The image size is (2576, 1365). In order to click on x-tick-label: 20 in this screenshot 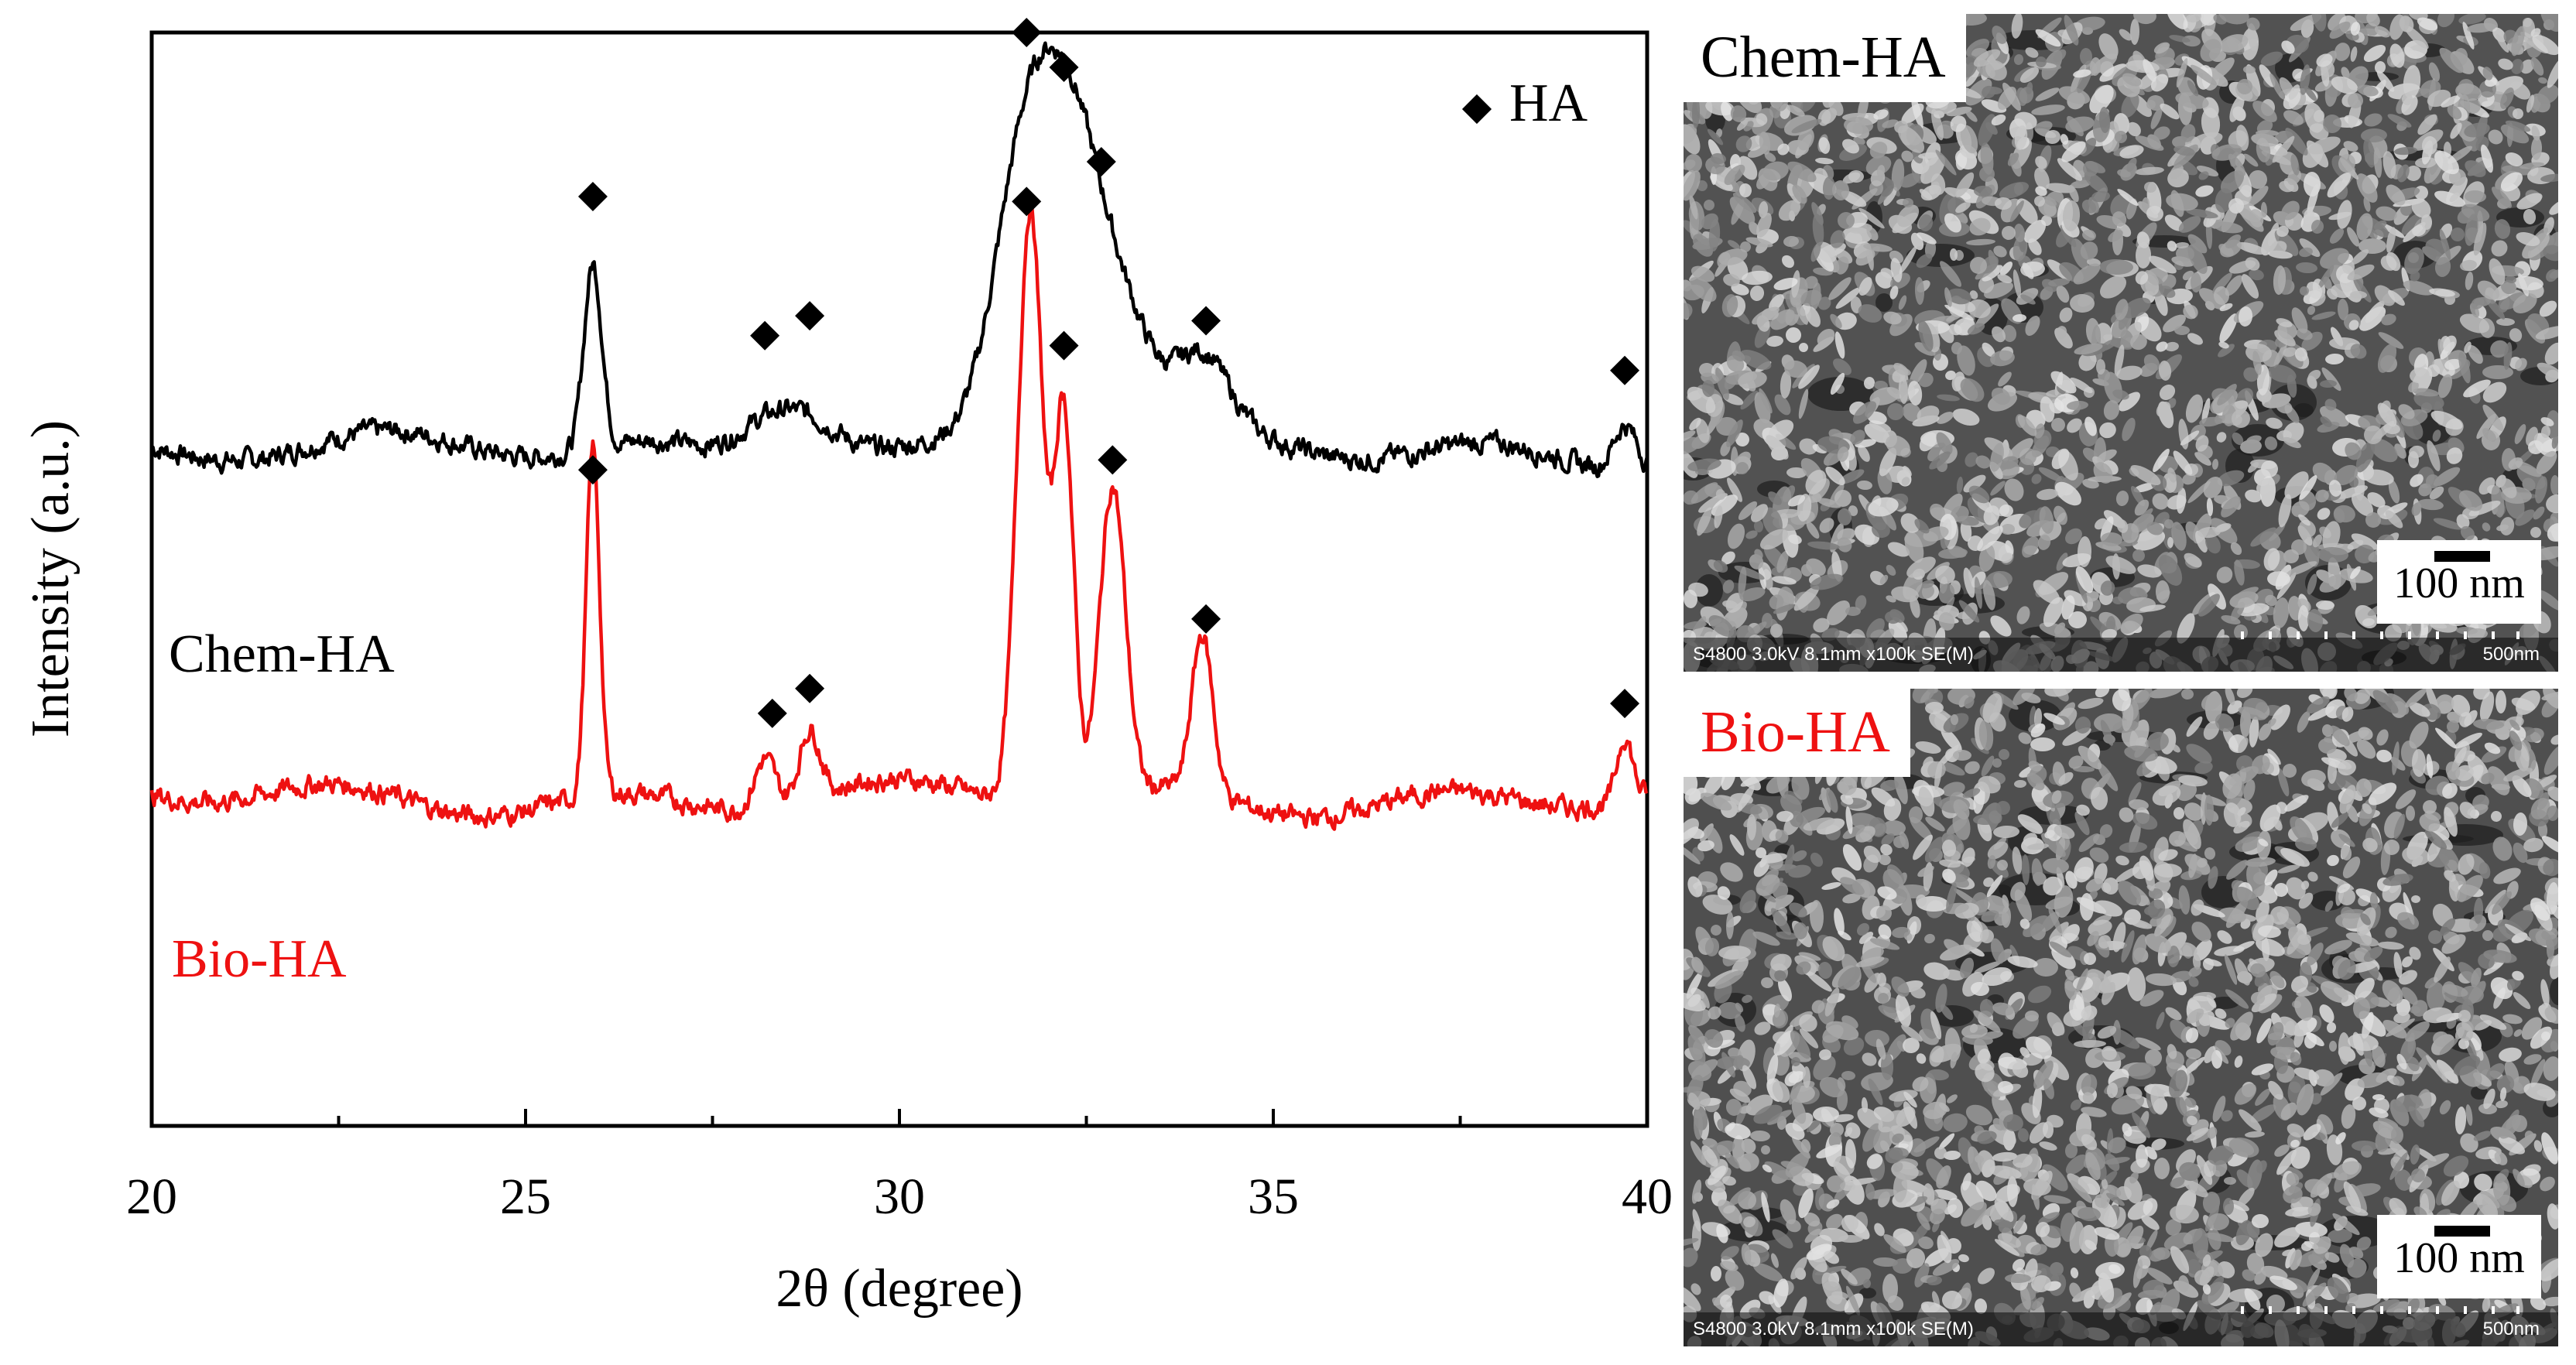, I will do `click(151, 1196)`.